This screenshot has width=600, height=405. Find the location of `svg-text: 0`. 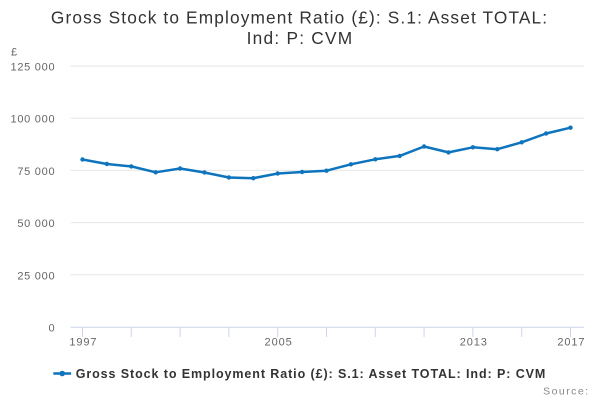

svg-text: 0 is located at coordinates (51, 329).